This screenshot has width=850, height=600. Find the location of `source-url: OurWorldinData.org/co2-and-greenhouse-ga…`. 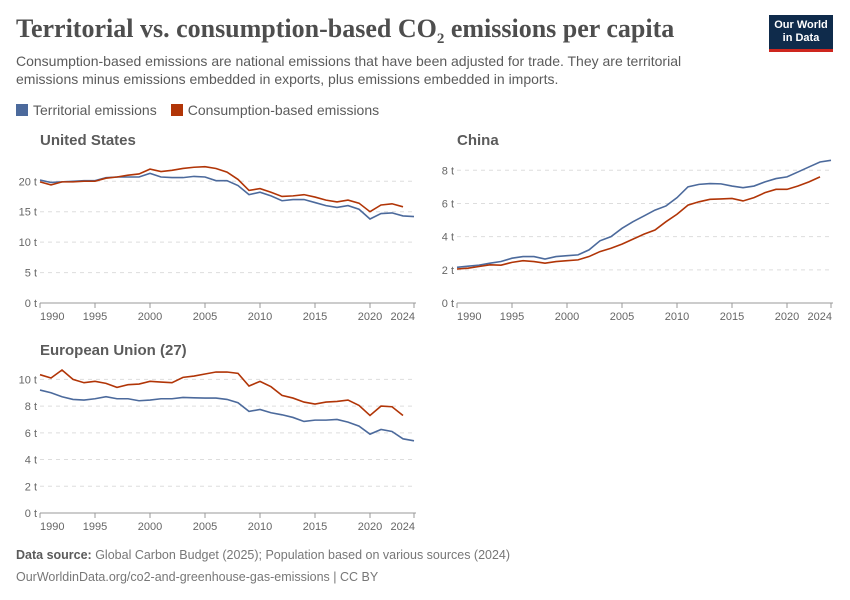

source-url: OurWorldinData.org/co2-and-greenhouse-ga… is located at coordinates (197, 577).